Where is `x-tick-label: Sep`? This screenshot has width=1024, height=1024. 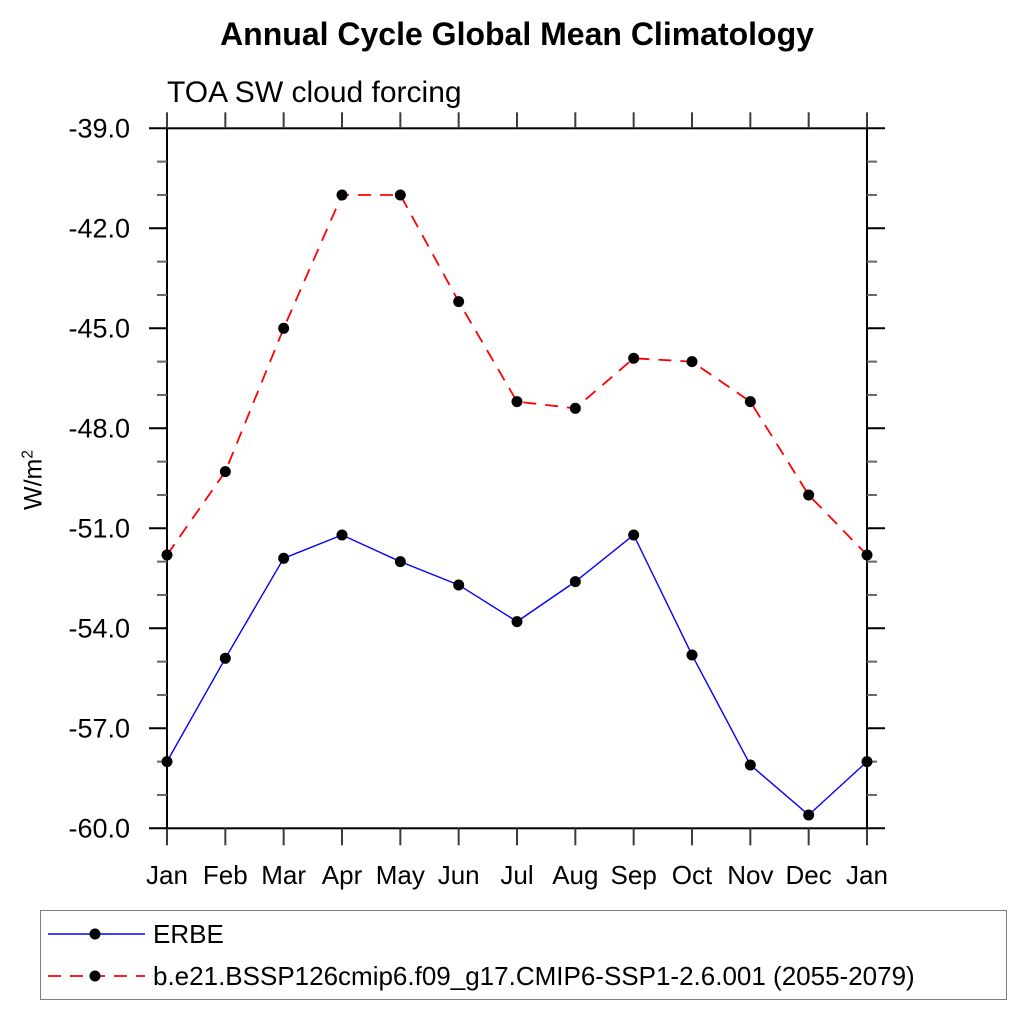
x-tick-label: Sep is located at coordinates (634, 875).